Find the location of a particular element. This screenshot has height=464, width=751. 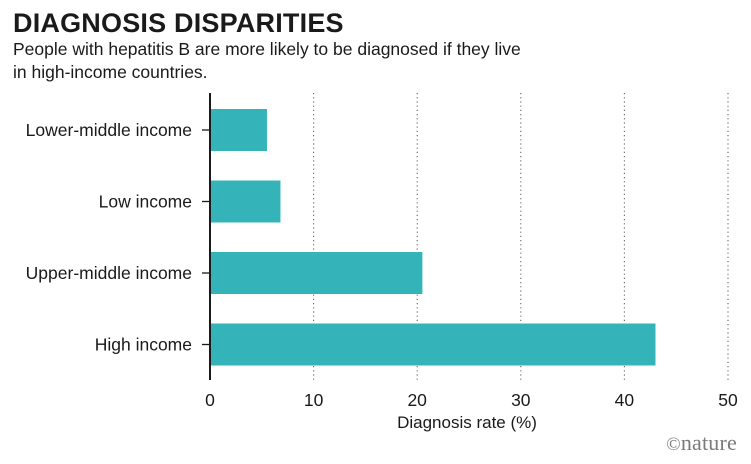

y-tick-label-3: High income is located at coordinates (143, 345).